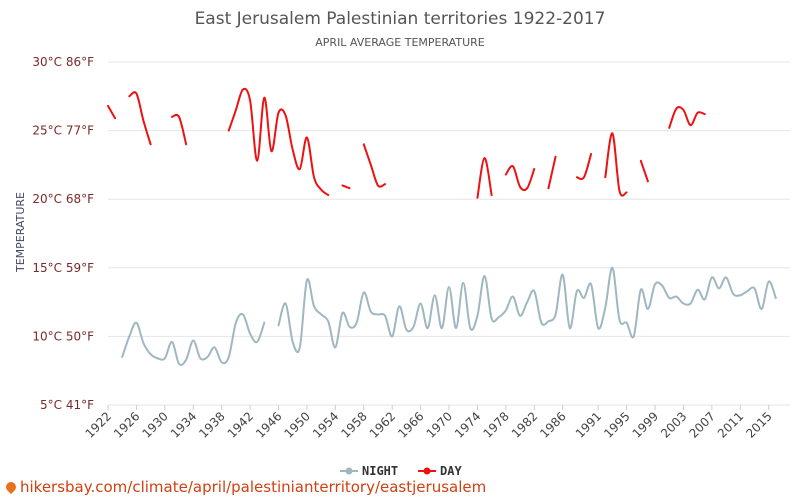  What do you see at coordinates (701, 424) in the screenshot?
I see `x-tick-label: 2007` at bounding box center [701, 424].